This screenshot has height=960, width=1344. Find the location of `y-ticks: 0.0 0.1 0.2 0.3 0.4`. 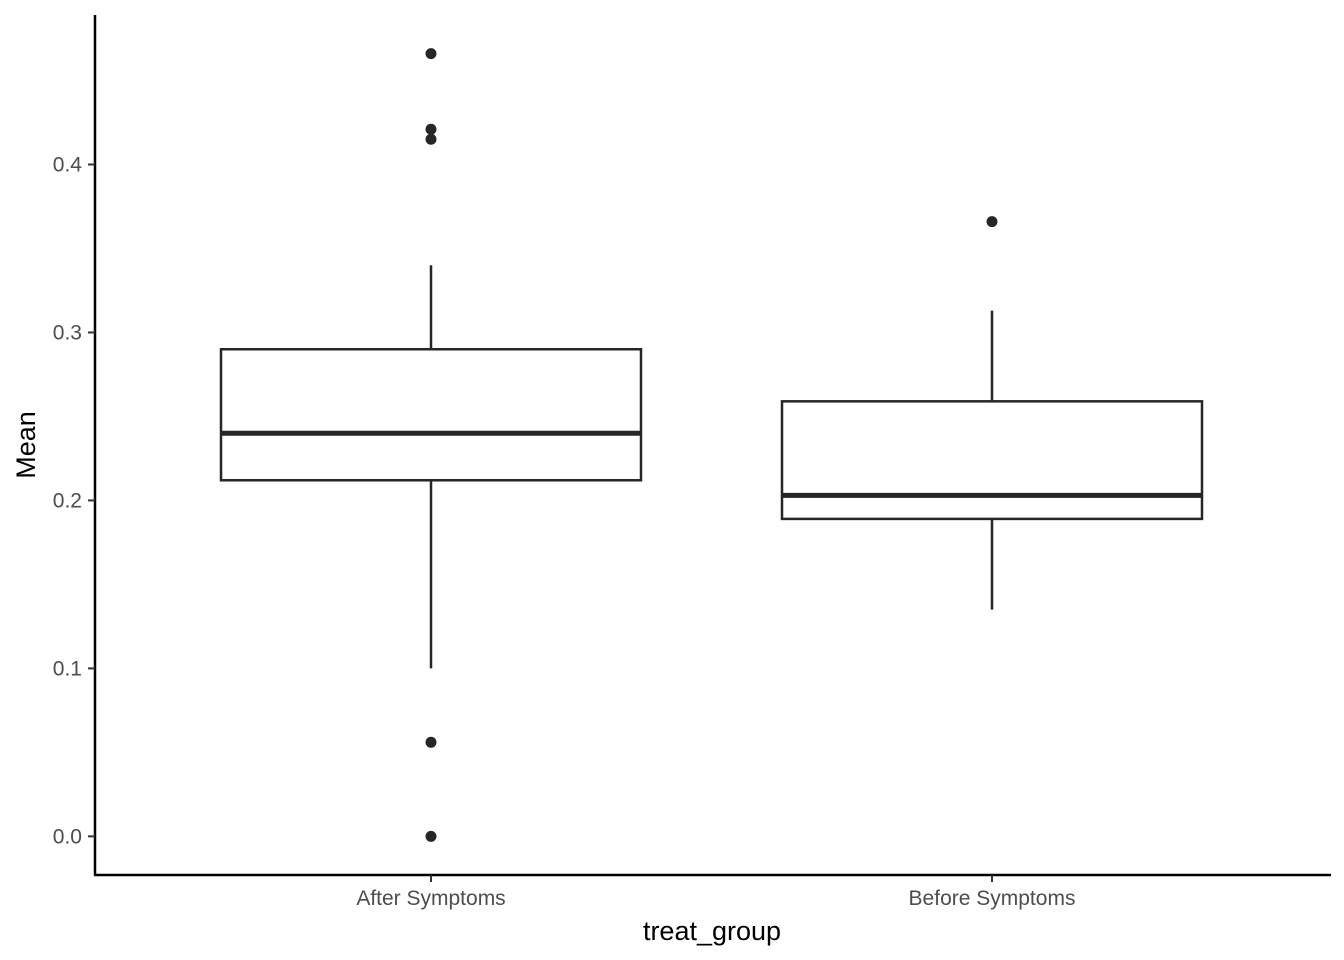

y-ticks: 0.0 0.1 0.2 0.3 0.4 is located at coordinates (74, 500).